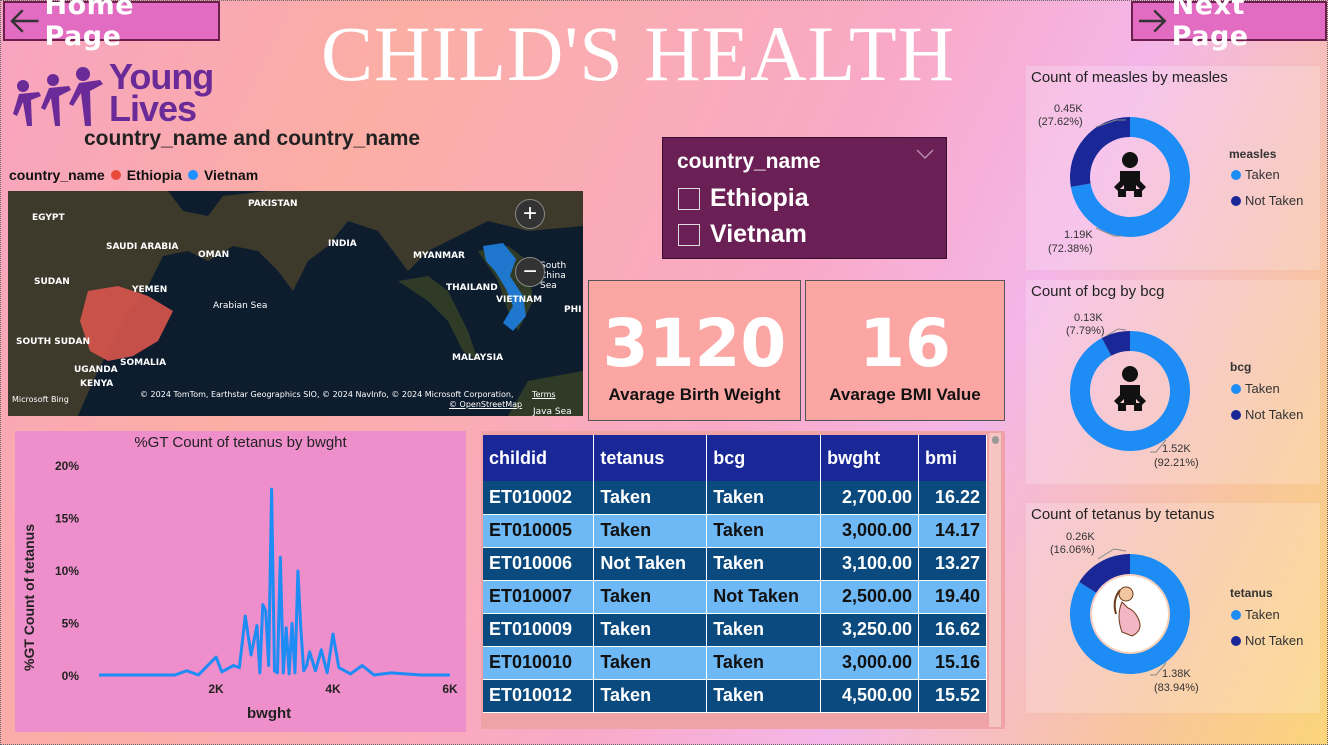 Image resolution: width=1328 pixels, height=745 pixels. I want to click on ethiopia-dot-icon, so click(115, 175).